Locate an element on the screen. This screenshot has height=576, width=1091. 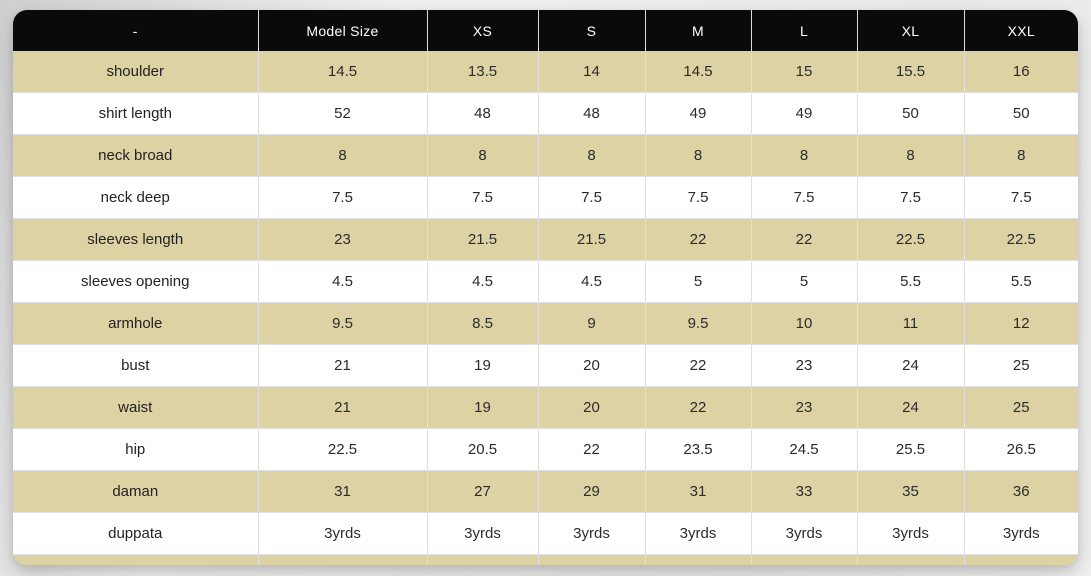
size-value-cell: 13.5 is located at coordinates (482, 72).